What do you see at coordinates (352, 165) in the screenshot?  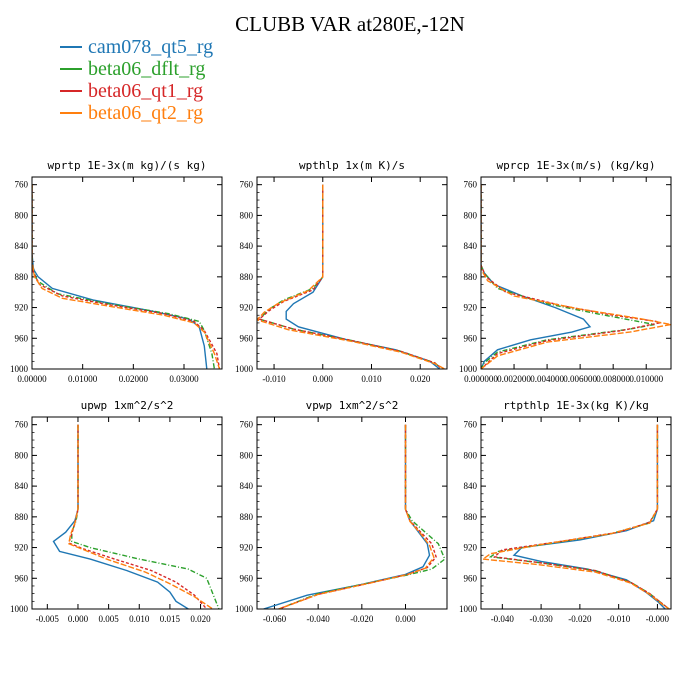 I see `panel-title: wpthlp 1x(m K)/s` at bounding box center [352, 165].